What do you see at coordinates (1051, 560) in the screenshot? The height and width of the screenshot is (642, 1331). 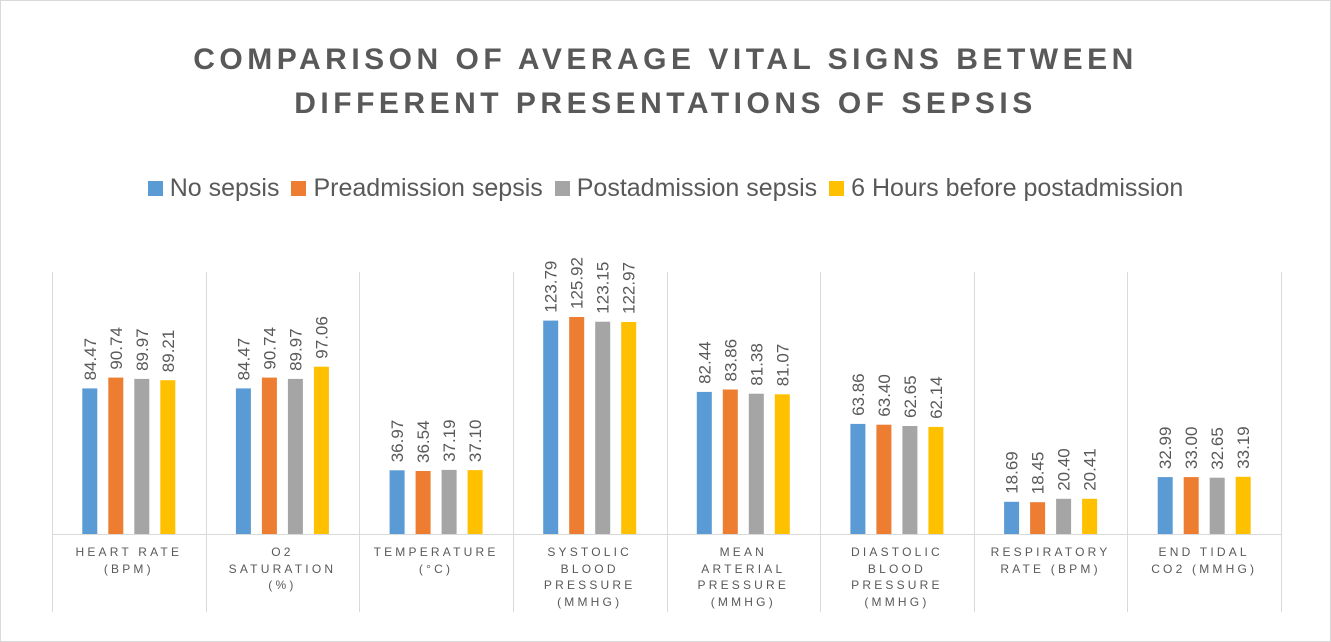 I see `category-label-respiratory-rate-bpm: RESPIRATORY RATE (BPM)` at bounding box center [1051, 560].